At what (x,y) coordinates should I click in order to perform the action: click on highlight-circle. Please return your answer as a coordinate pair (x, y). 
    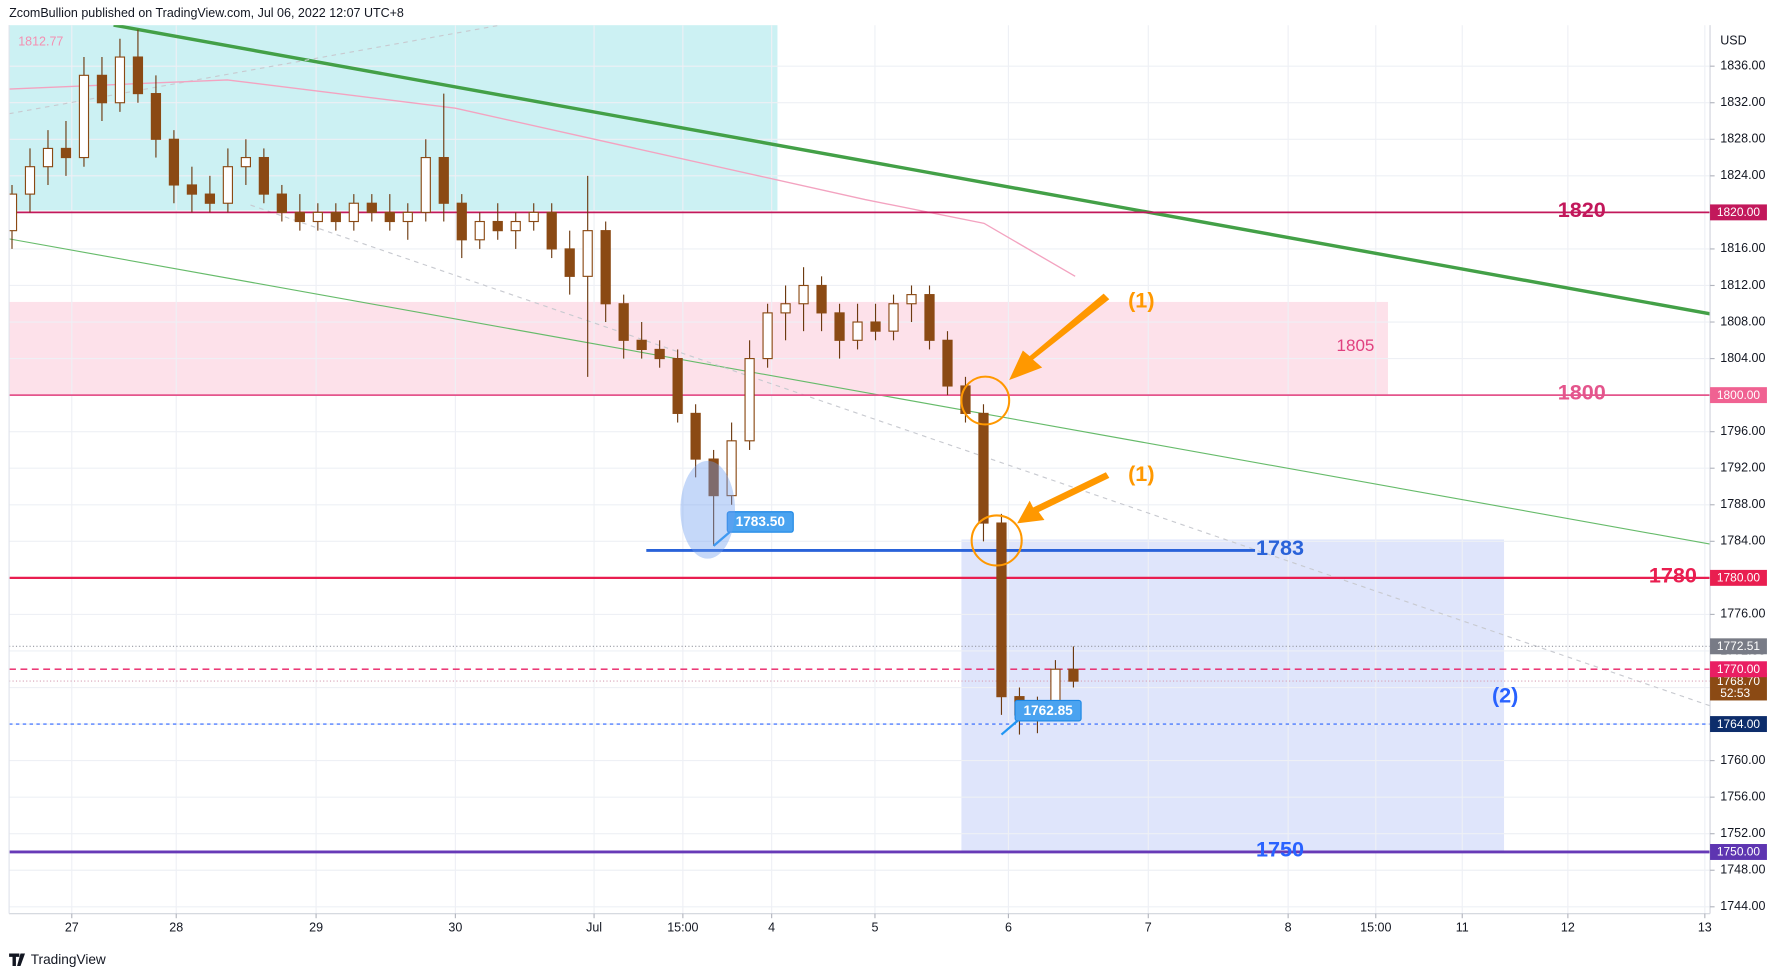
    Looking at the image, I should click on (996, 540).